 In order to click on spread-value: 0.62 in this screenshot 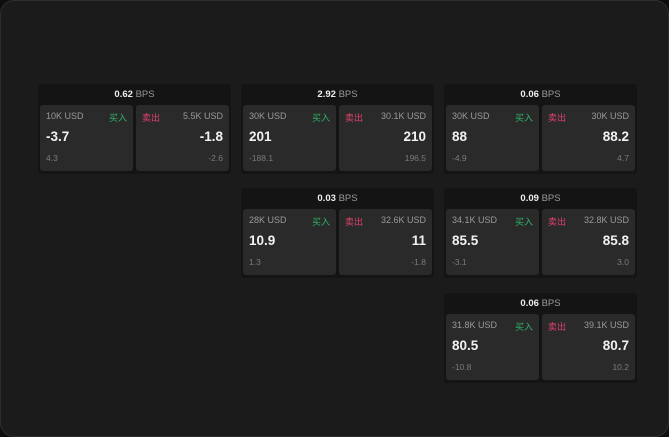, I will do `click(123, 94)`.